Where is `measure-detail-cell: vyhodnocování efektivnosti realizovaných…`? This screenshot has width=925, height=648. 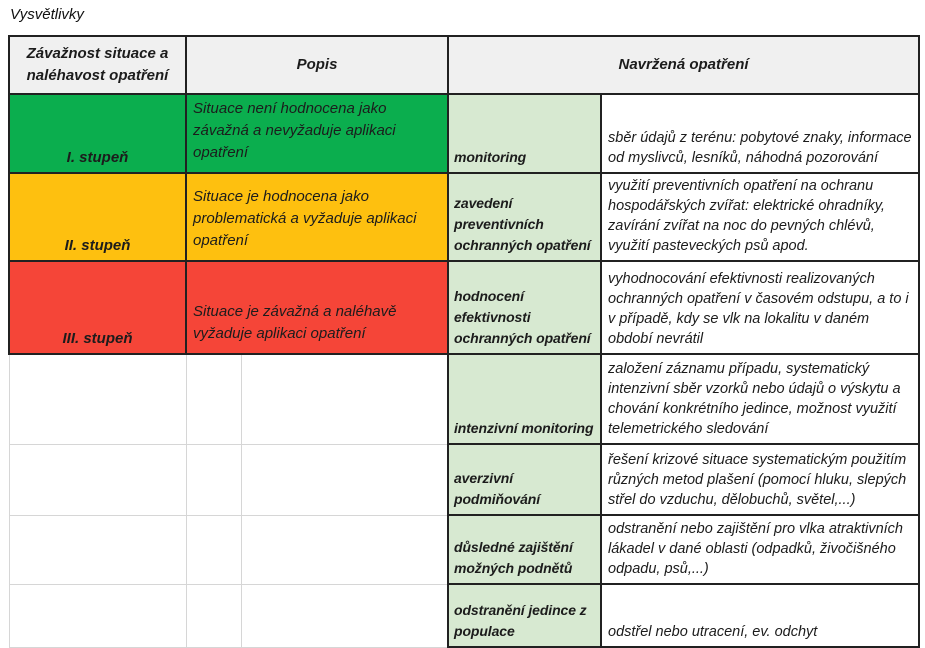
measure-detail-cell: vyhodnocování efektivnosti realizovaných… is located at coordinates (760, 307).